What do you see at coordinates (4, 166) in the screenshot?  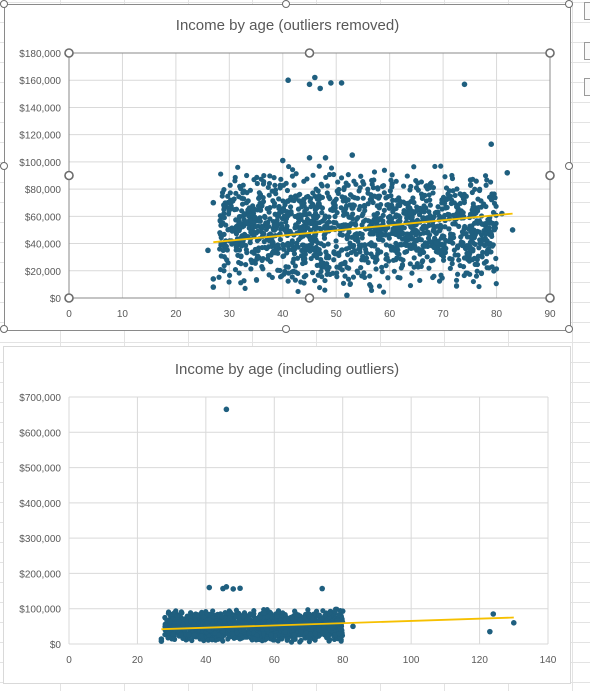 I see `resize-handle-left` at bounding box center [4, 166].